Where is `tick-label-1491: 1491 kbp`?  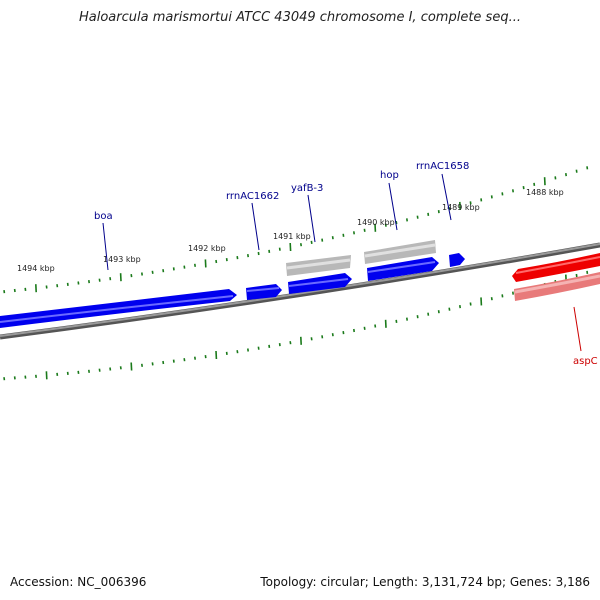
tick-label-1491: 1491 kbp is located at coordinates (292, 236).